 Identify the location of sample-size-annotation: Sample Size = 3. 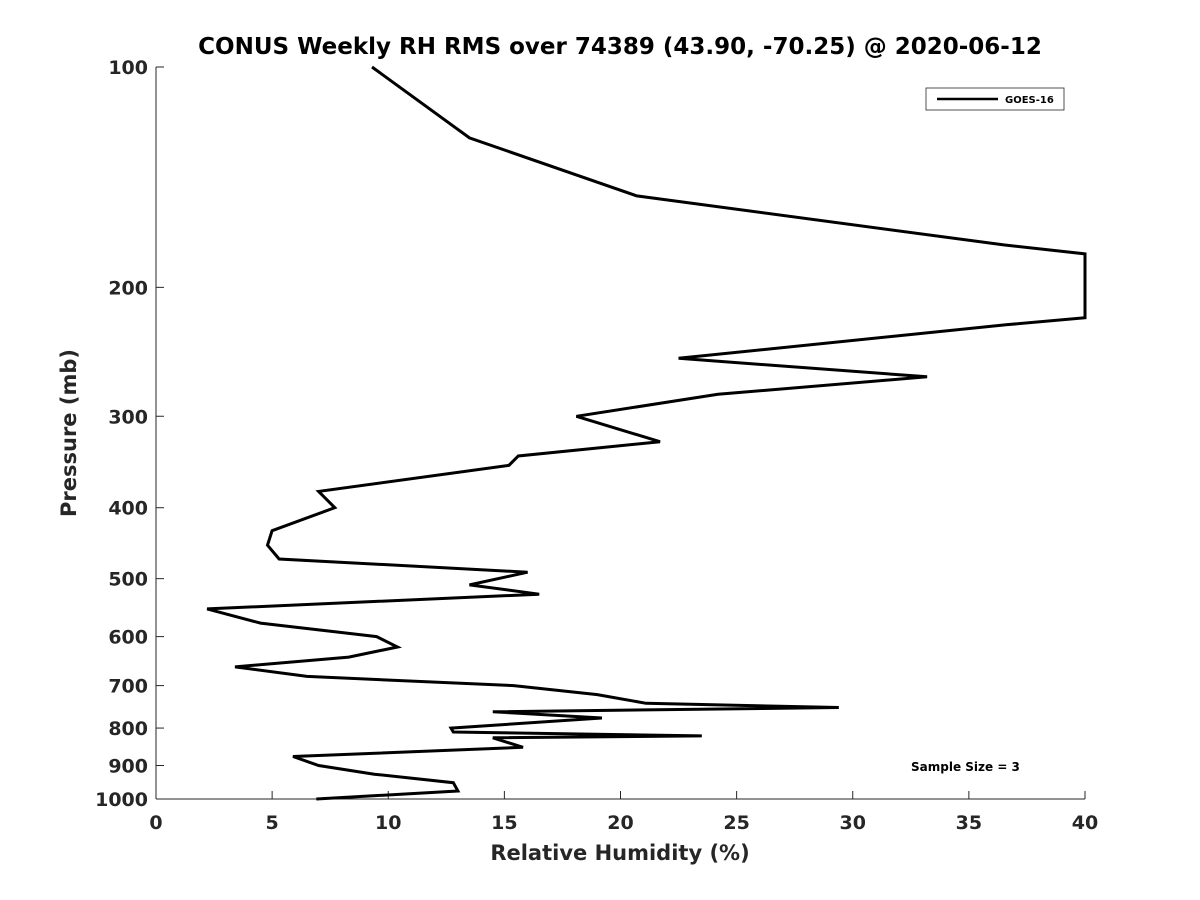
(965, 767).